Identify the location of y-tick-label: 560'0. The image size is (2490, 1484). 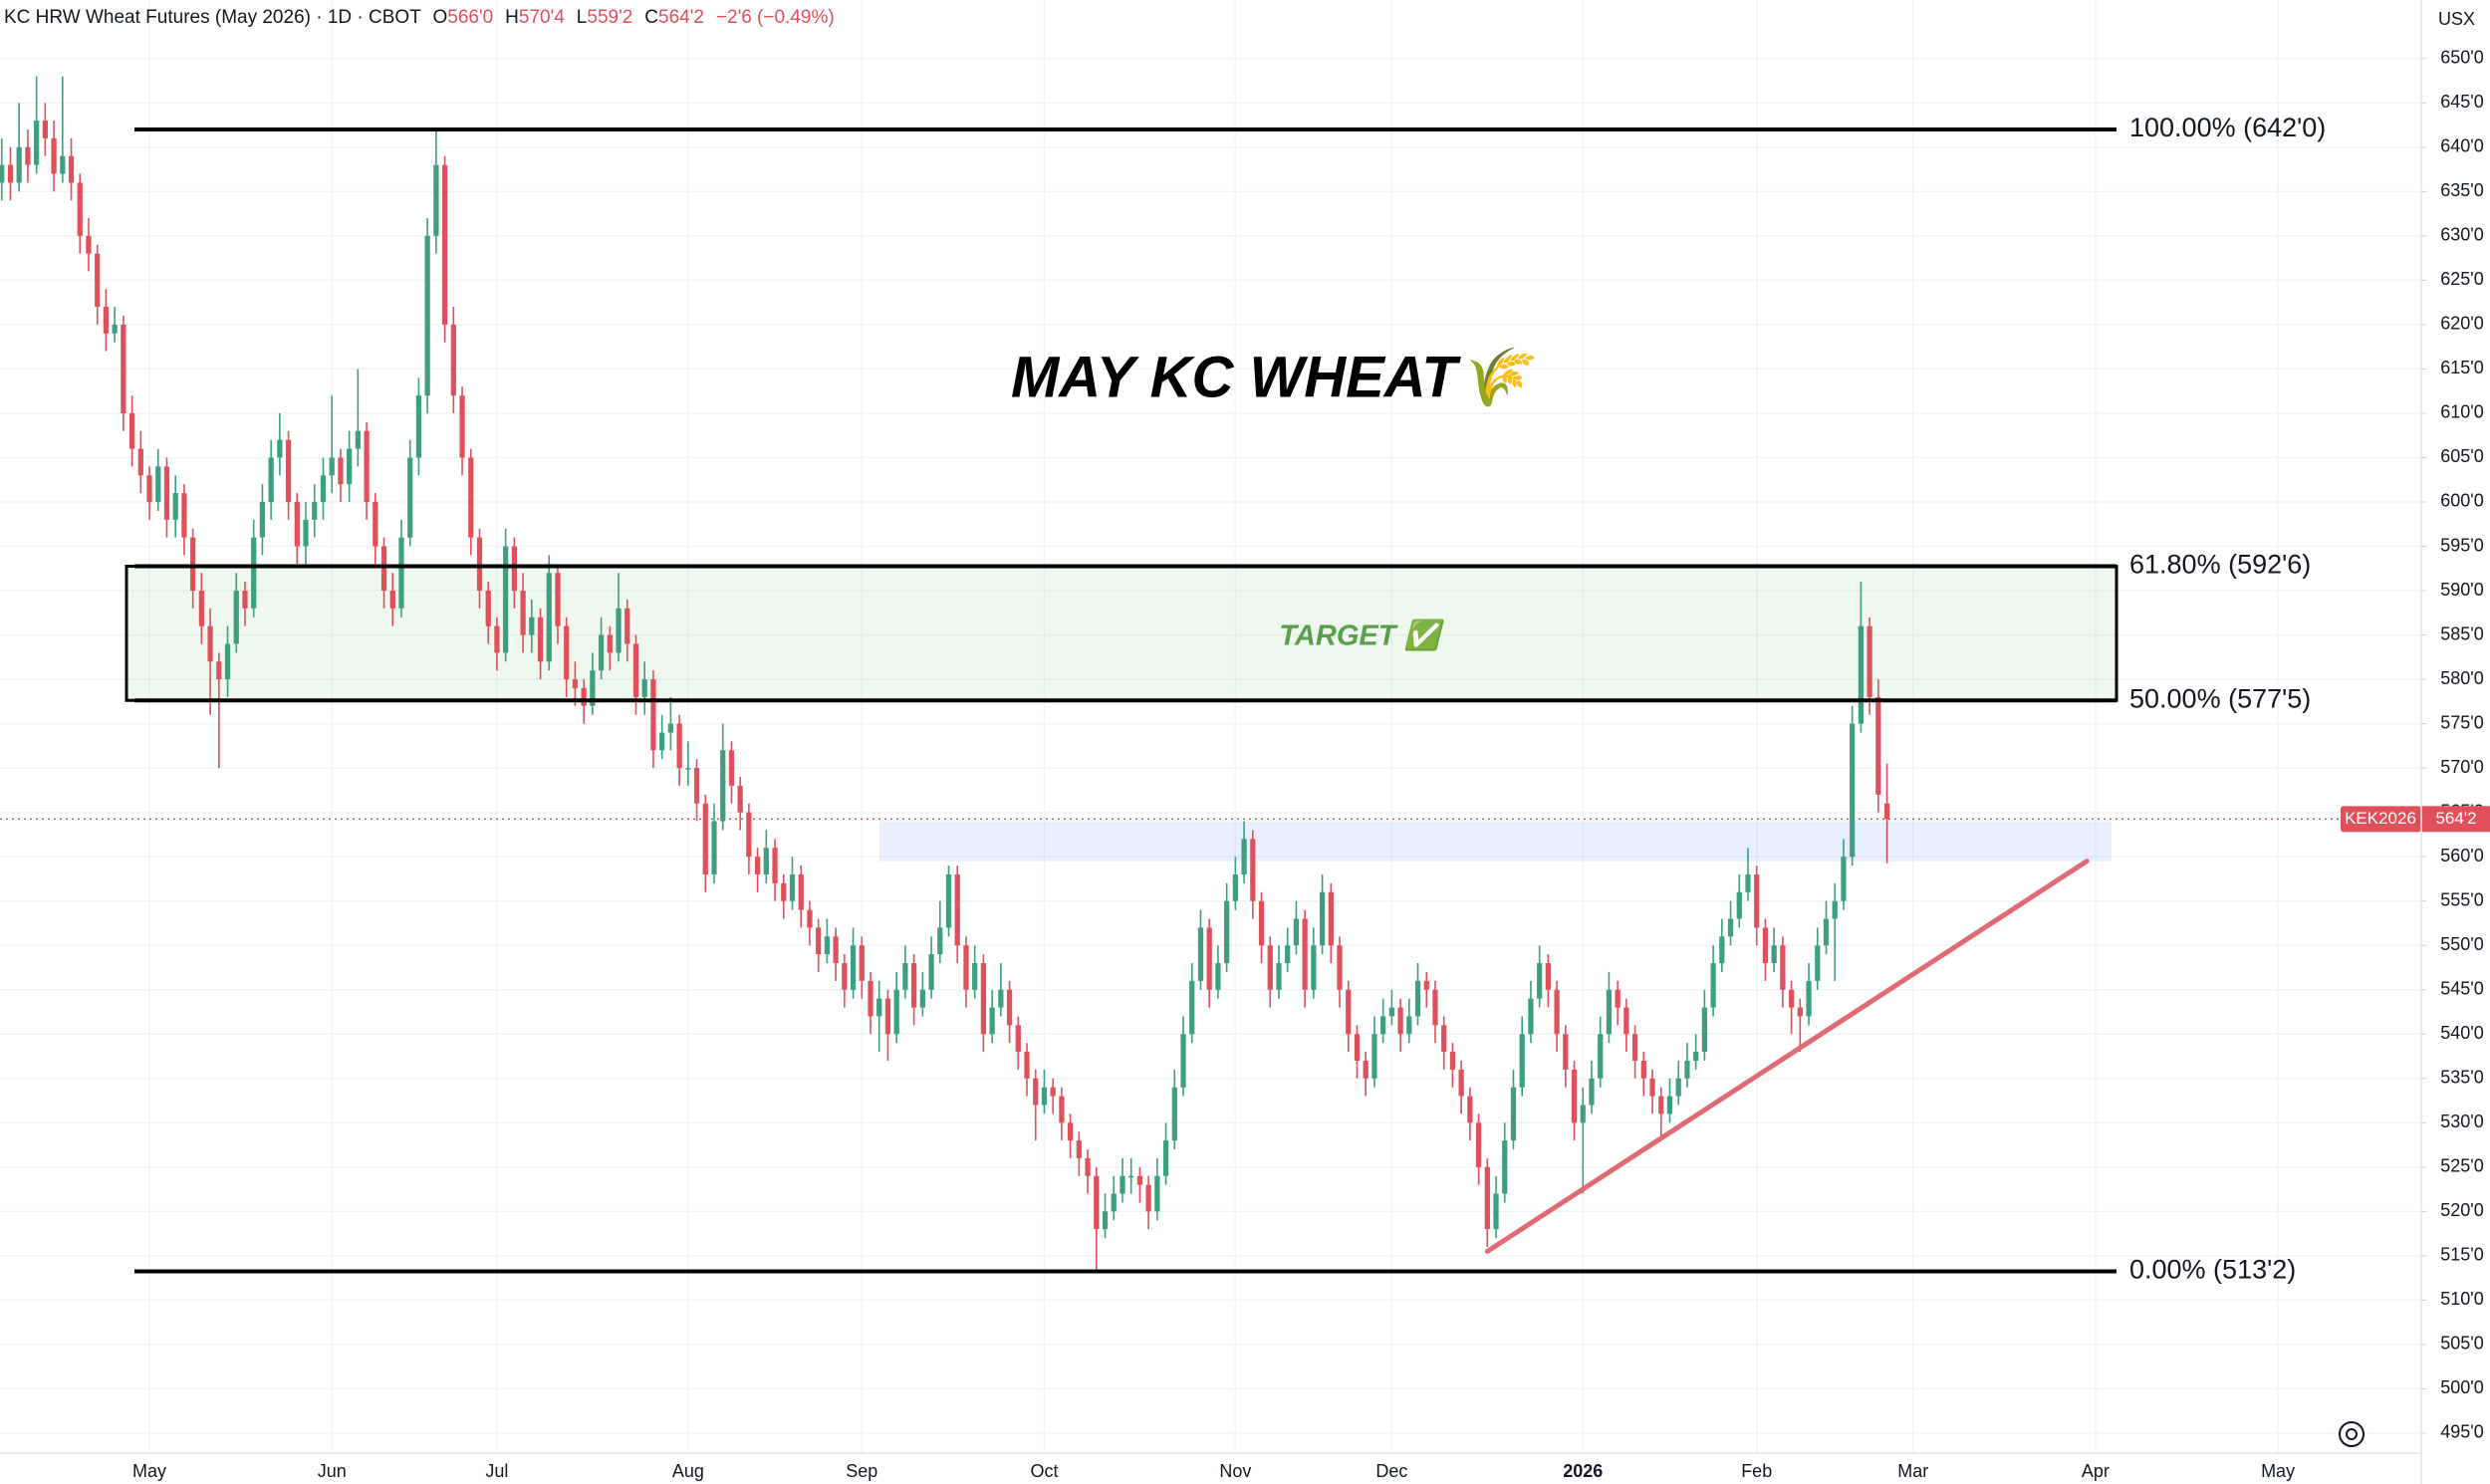
(2461, 856).